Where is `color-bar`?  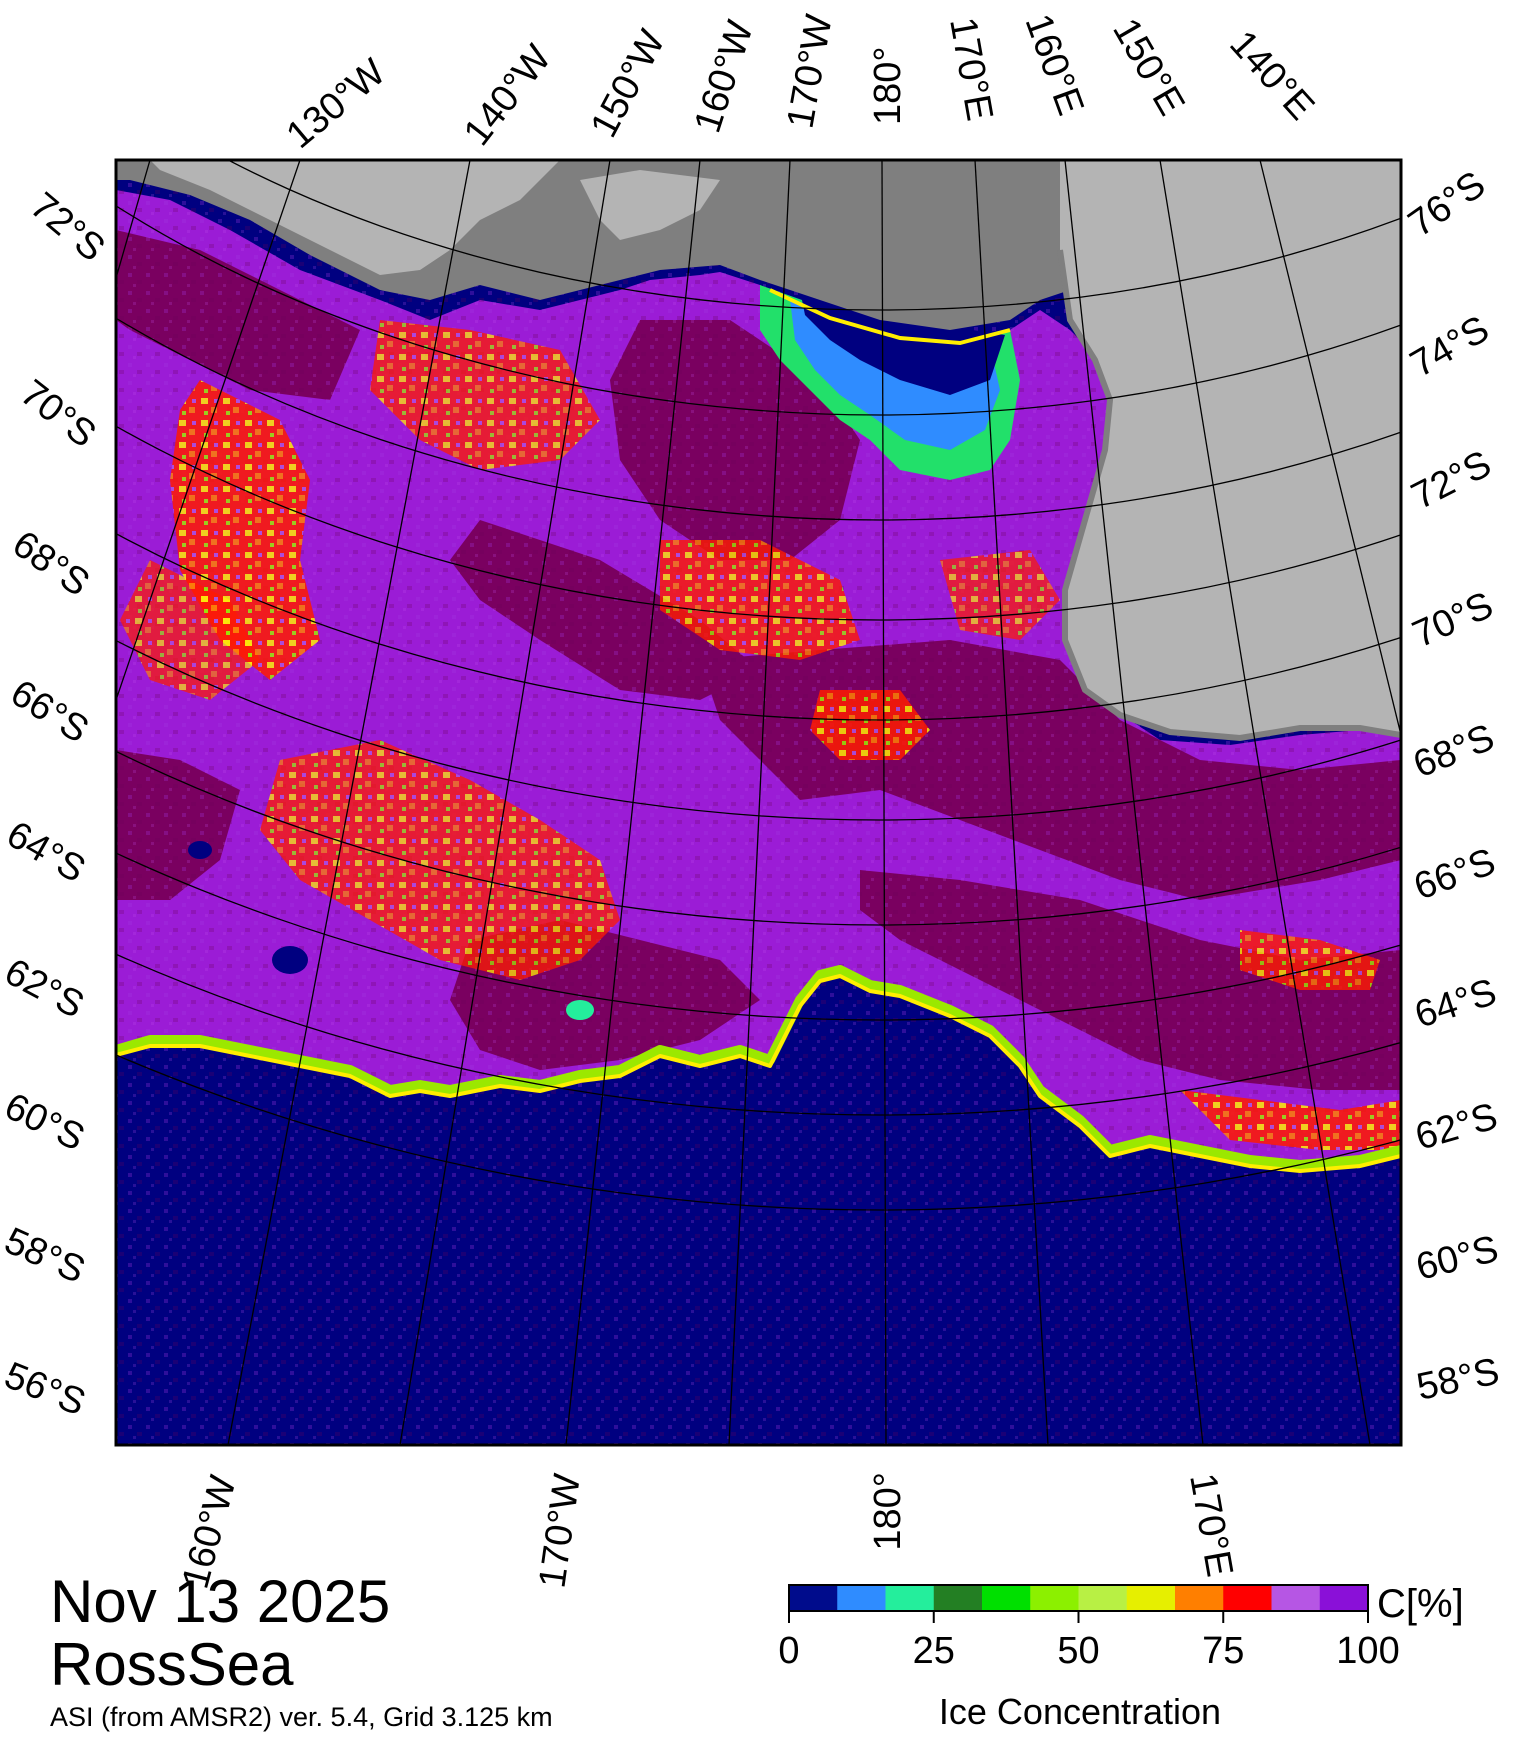 color-bar is located at coordinates (1078, 1598).